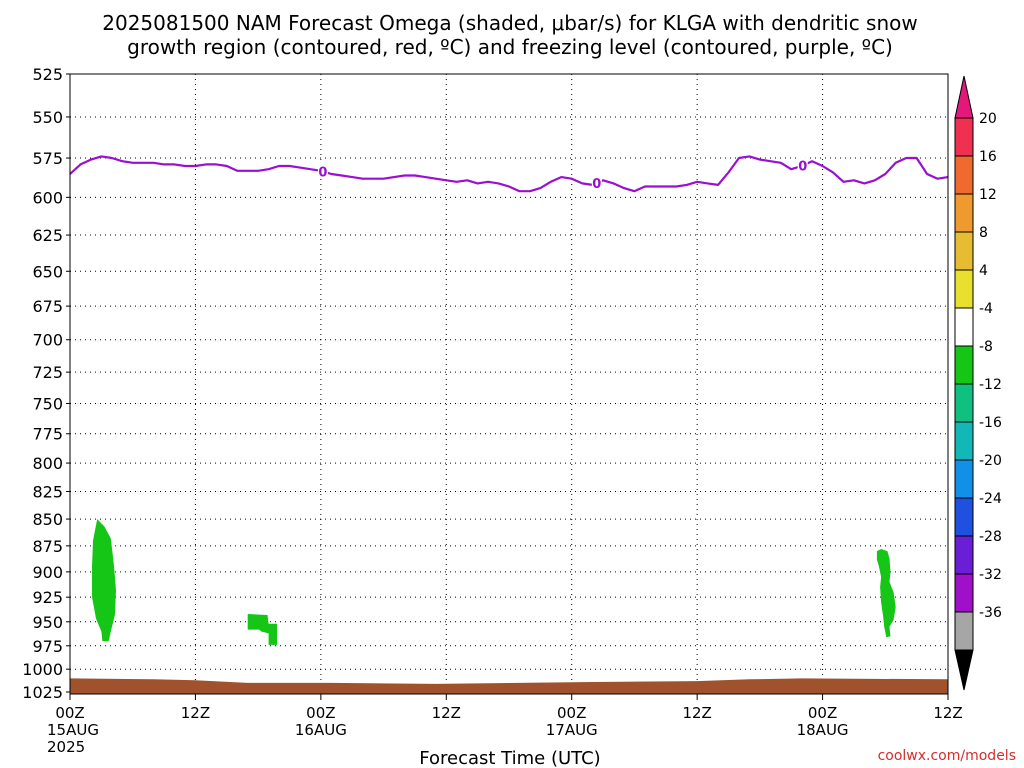  Describe the element at coordinates (988, 157) in the screenshot. I see `colorbar-label: 16` at that location.